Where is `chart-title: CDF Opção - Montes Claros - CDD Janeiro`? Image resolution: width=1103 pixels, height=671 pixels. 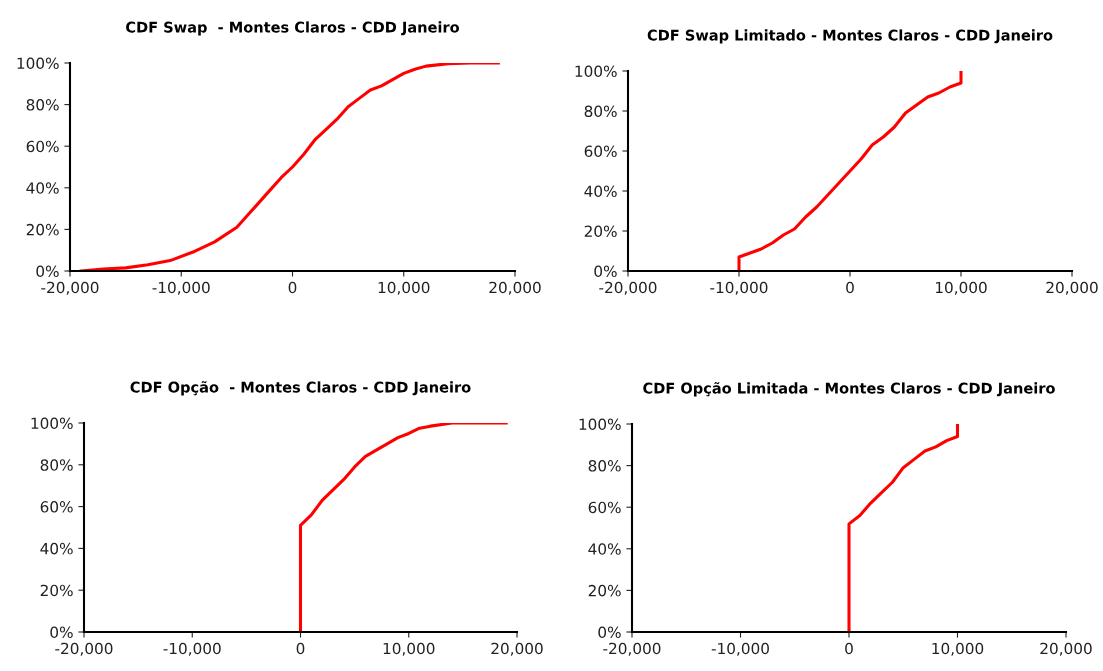 chart-title: CDF Opção - Montes Claros - CDD Janeiro is located at coordinates (300, 388).